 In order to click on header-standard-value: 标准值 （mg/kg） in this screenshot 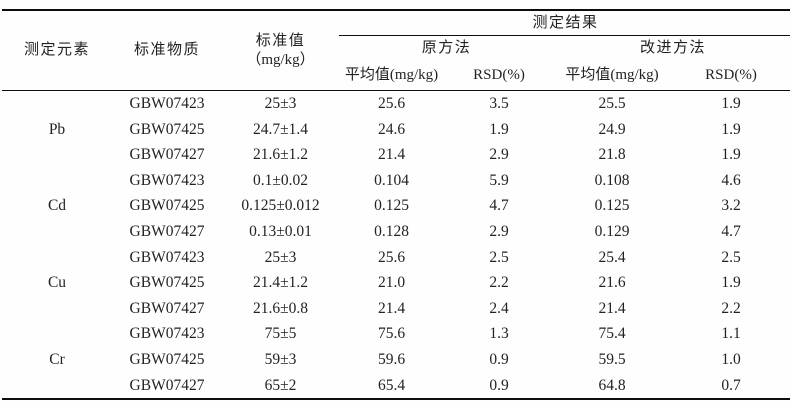, I will do `click(280, 50)`.